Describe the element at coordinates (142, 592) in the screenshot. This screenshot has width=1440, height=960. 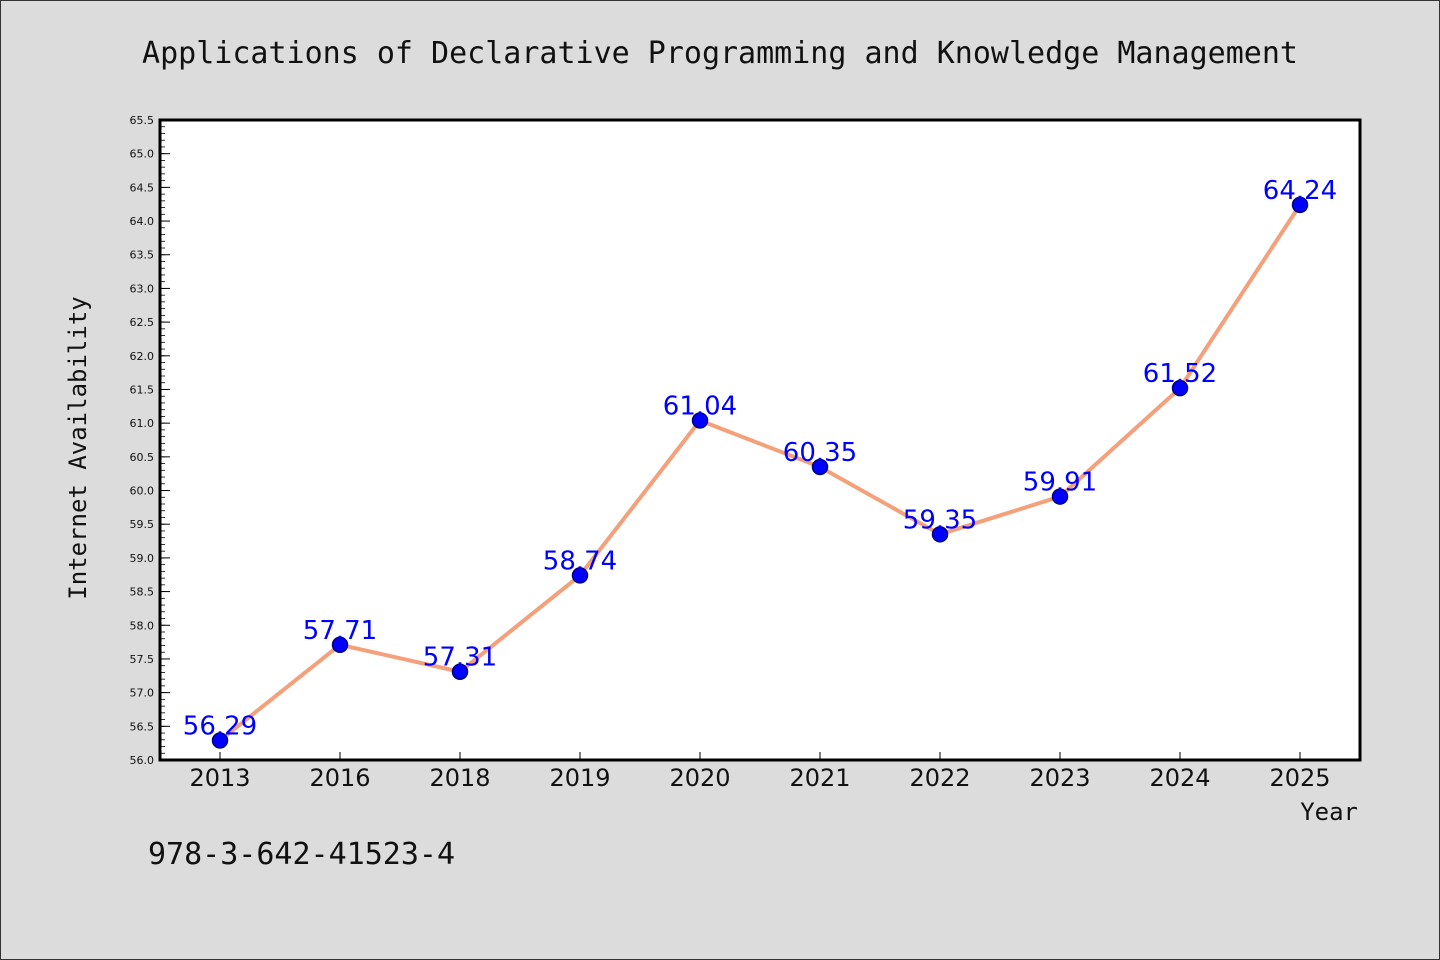
I see `y-tick-label: 58.5` at that location.